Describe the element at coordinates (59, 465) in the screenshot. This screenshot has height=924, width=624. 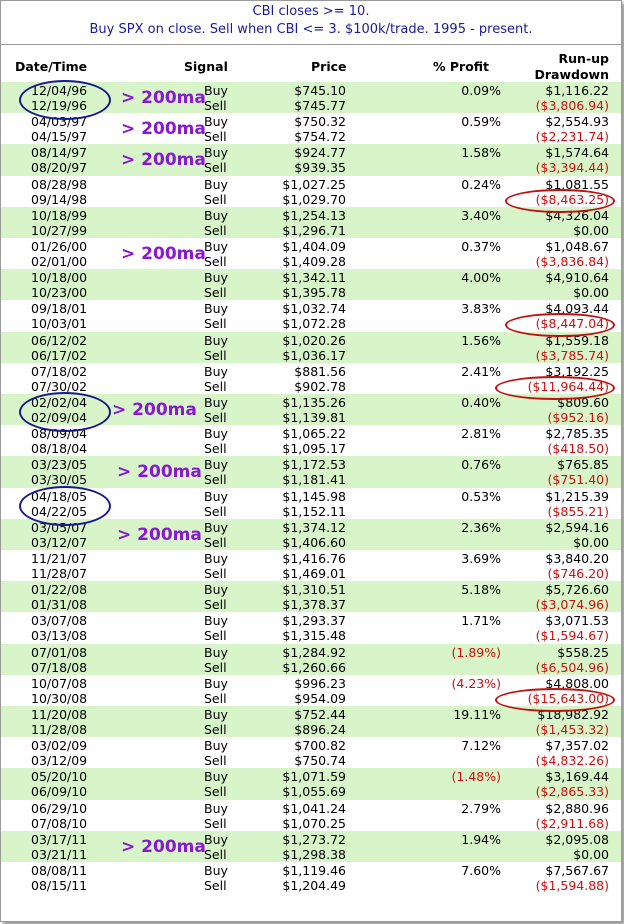
I see `buy-date-cell: 03/23/05` at that location.